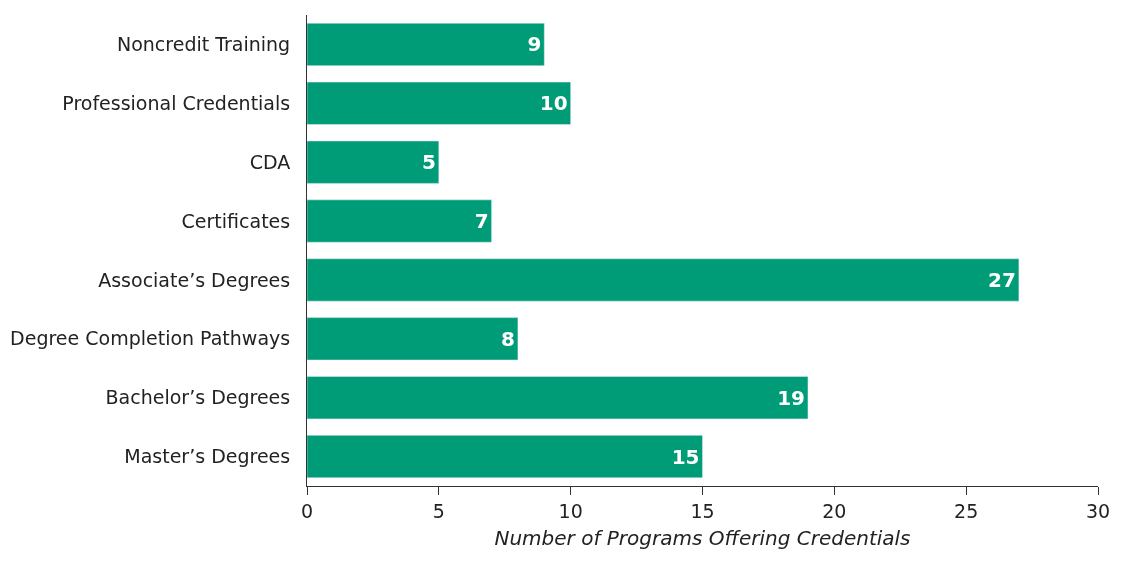 The height and width of the screenshot is (561, 1128). What do you see at coordinates (203, 44) in the screenshot?
I see `y-tick-label: Noncredit Training` at bounding box center [203, 44].